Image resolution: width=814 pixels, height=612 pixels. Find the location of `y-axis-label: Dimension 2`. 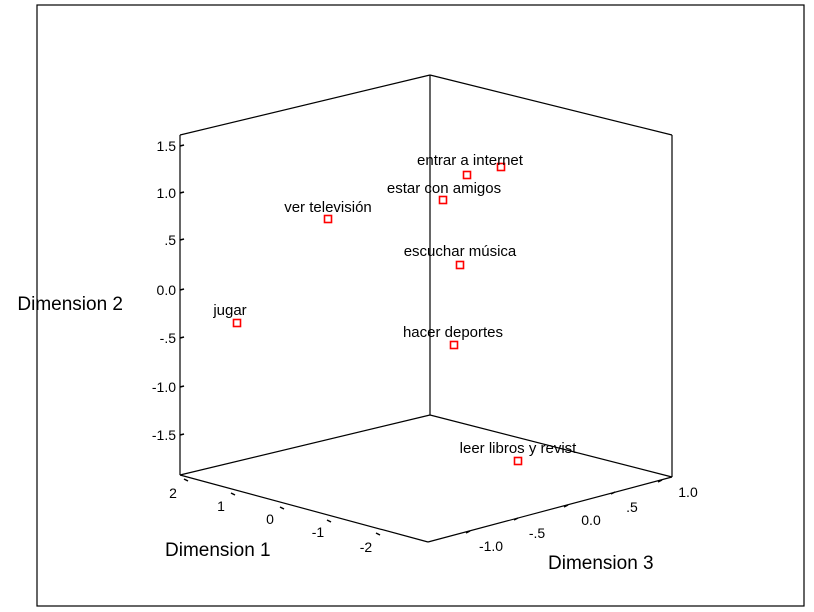

y-axis-label: Dimension 2 is located at coordinates (70, 304).